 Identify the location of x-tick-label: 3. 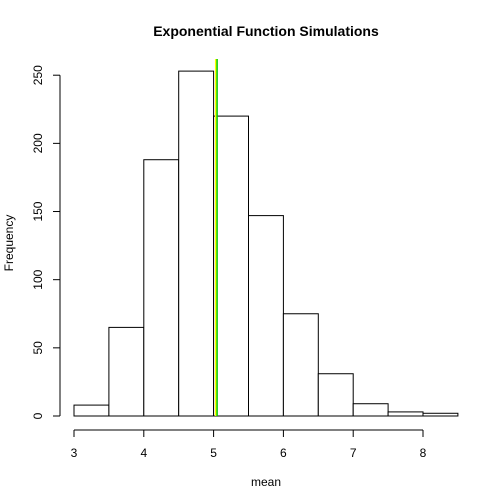
(74, 453).